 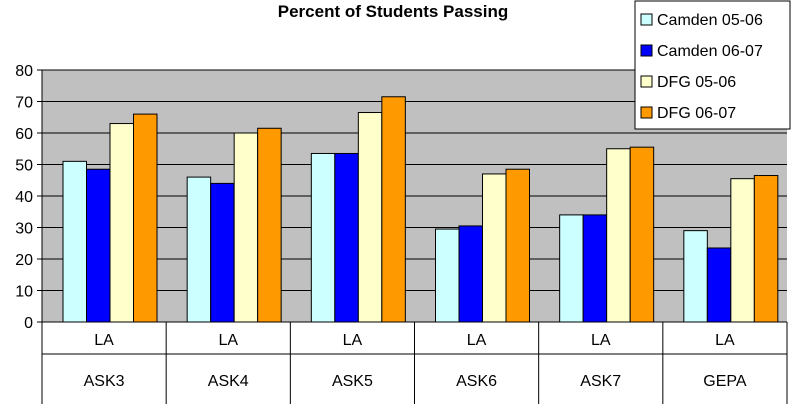 What do you see at coordinates (24, 229) in the screenshot?
I see `y-tick-label: 30` at bounding box center [24, 229].